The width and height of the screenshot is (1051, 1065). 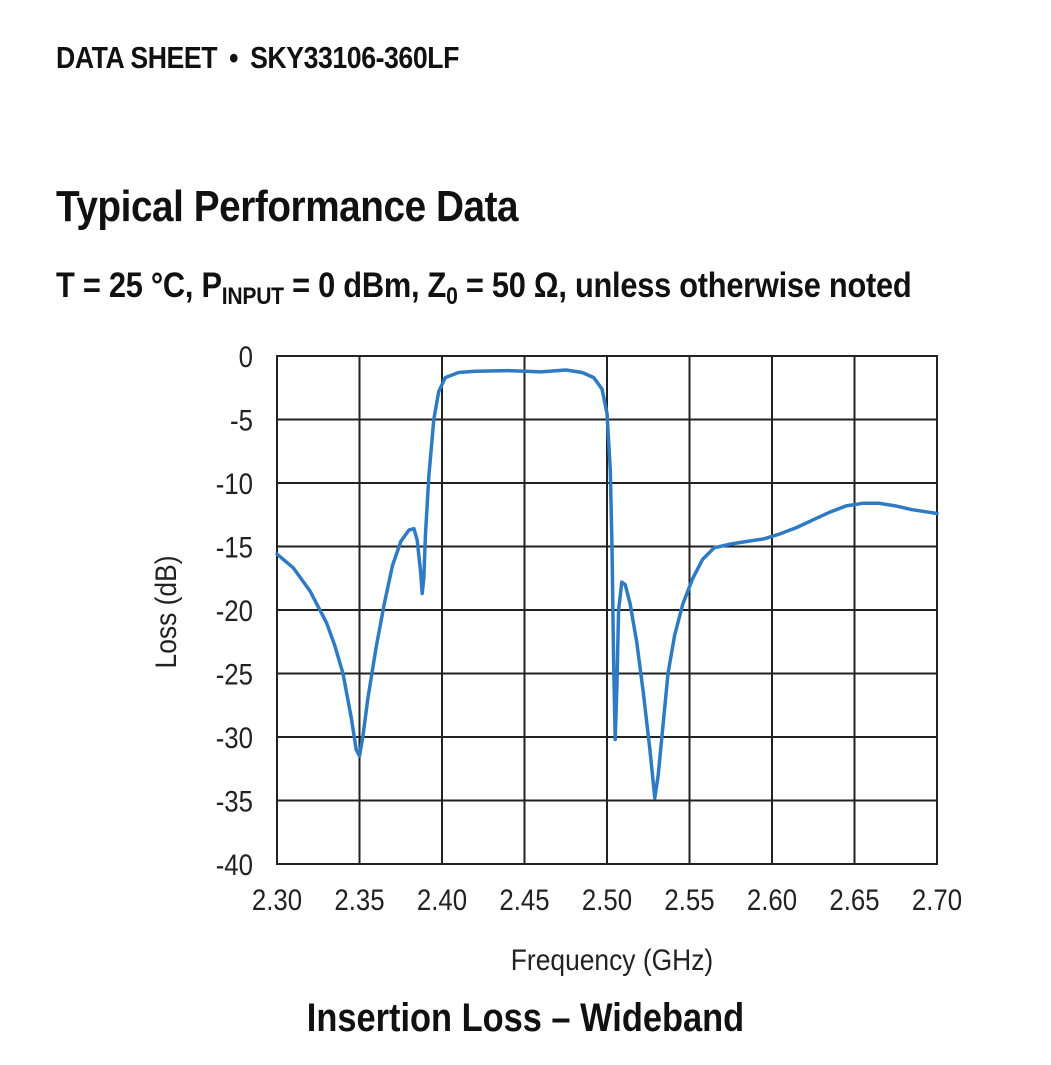 What do you see at coordinates (165, 612) in the screenshot?
I see `y-axis-label: Loss (dB)` at bounding box center [165, 612].